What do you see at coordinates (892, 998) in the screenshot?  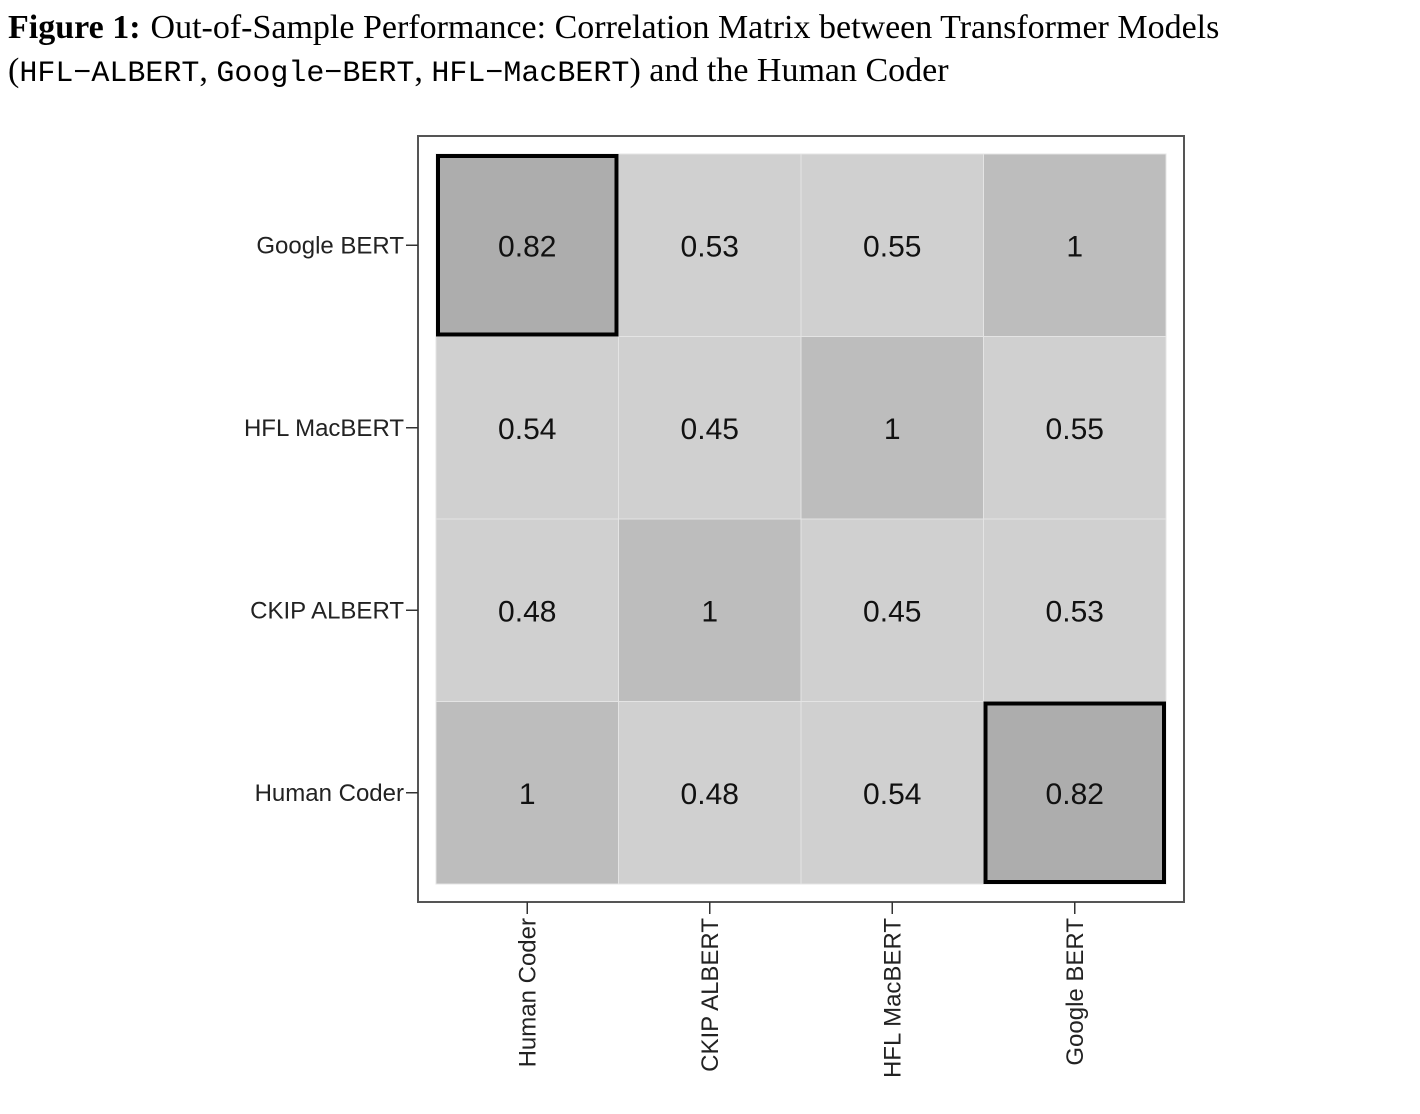 I see `x-tick-label: HFL MacBERT` at bounding box center [892, 998].